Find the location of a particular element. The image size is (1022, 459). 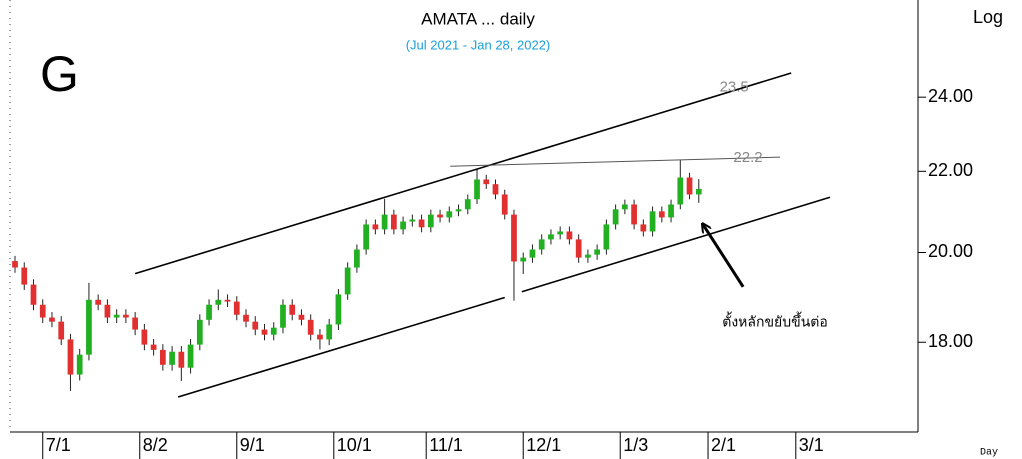

x-tick-label: 7/1 is located at coordinates (58, 445).